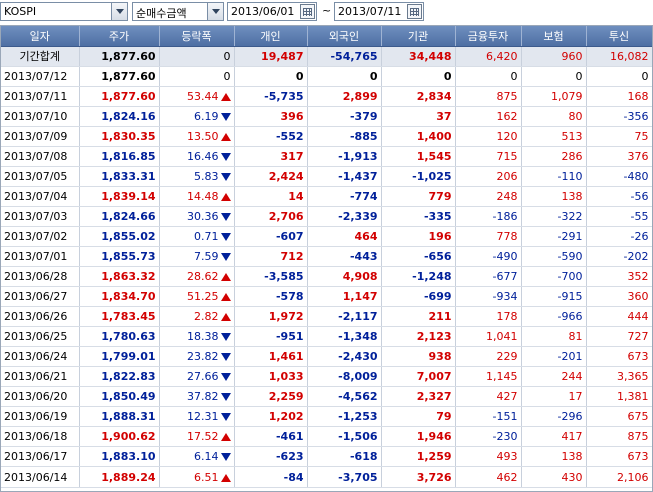 This screenshot has height=492, width=653. What do you see at coordinates (197, 337) in the screenshot?
I see `row-change: 18.38` at bounding box center [197, 337].